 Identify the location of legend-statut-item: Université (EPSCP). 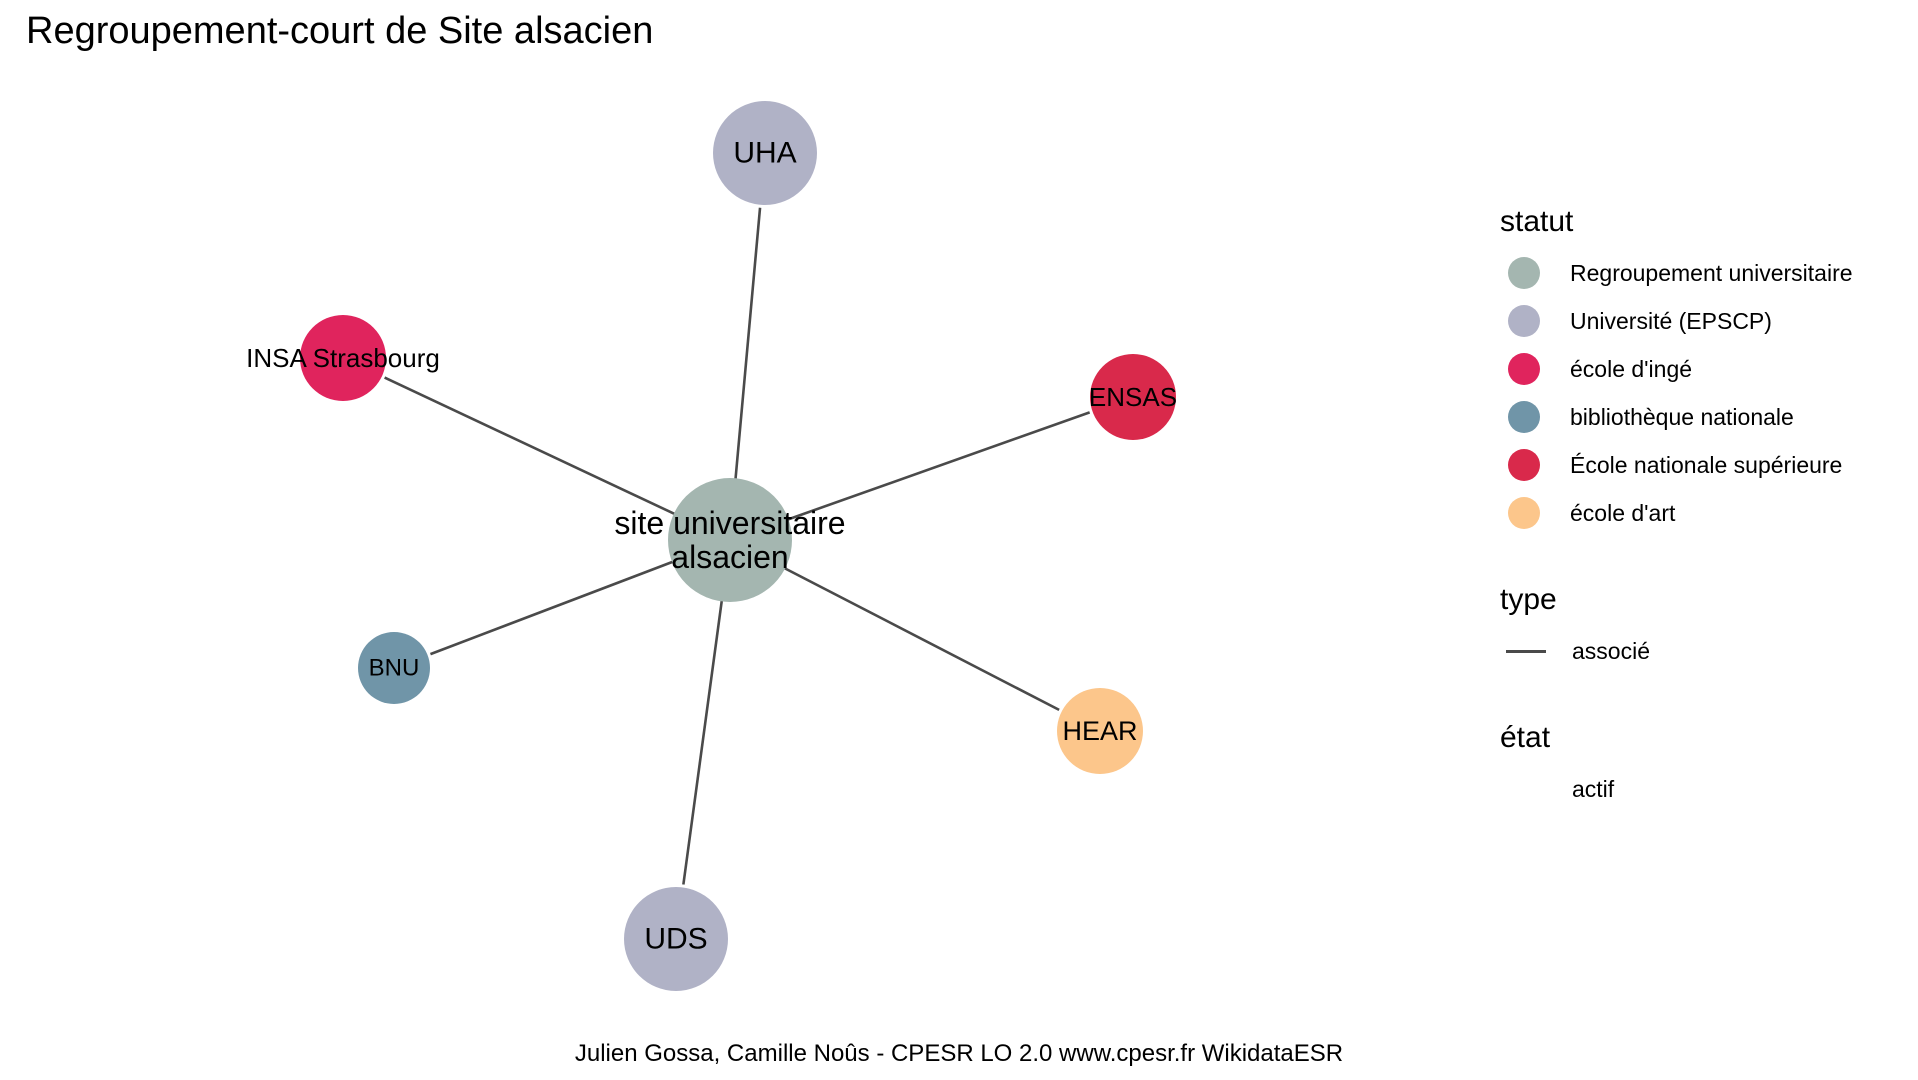
(1705, 321).